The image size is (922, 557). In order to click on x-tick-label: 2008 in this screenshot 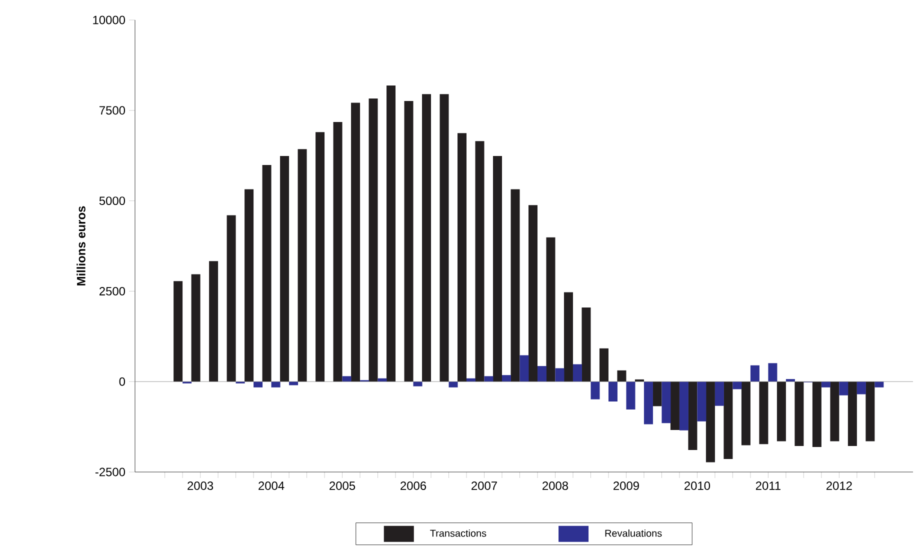, I will do `click(555, 486)`.